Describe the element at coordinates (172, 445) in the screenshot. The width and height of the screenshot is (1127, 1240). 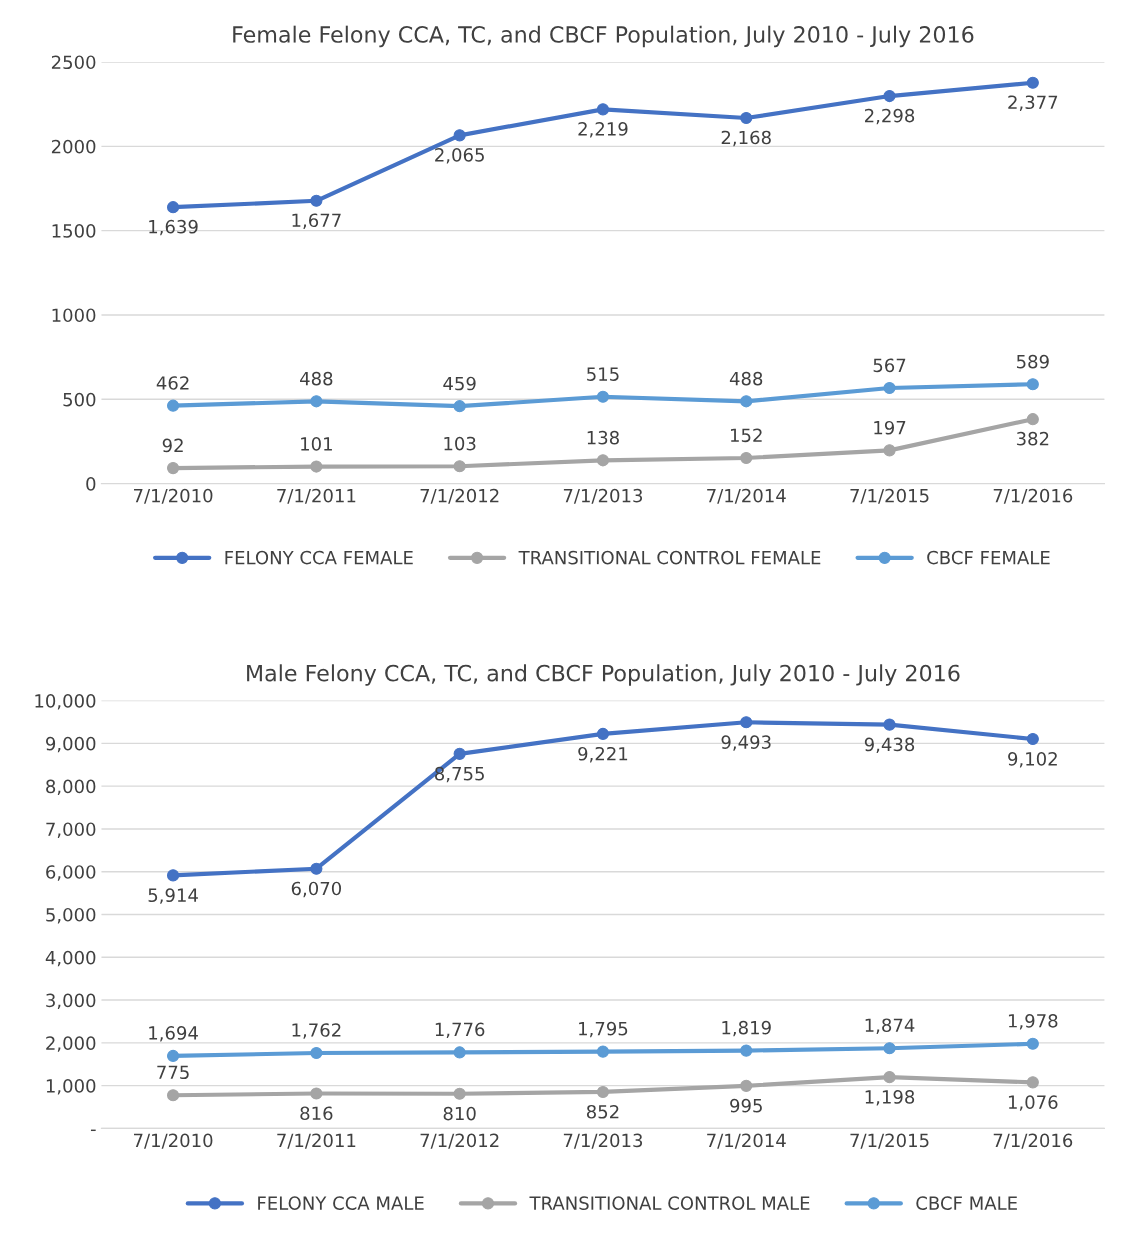
I see `data-label: 92` at that location.